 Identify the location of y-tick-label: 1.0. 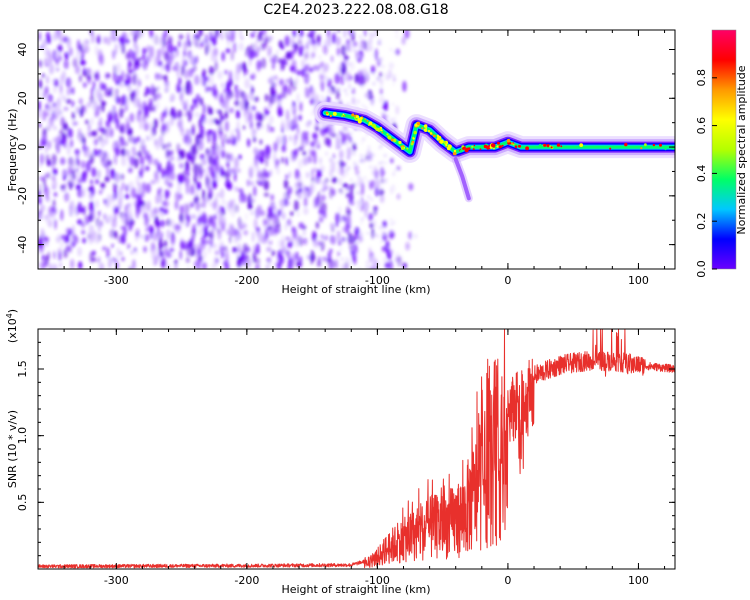
(22, 436).